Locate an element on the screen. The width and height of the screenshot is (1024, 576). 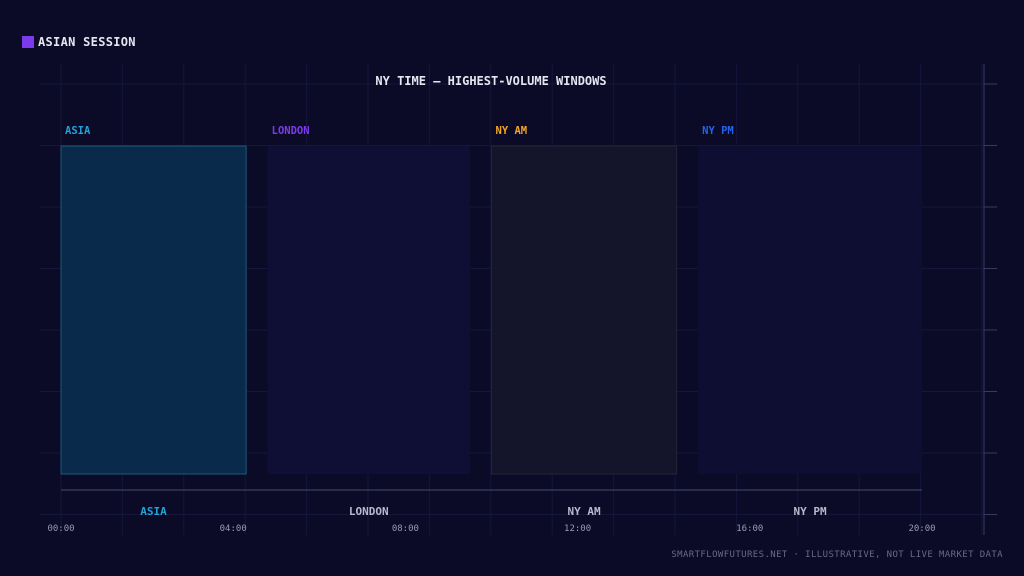
chart-title: NY TIME — HIGHEST-VOLUME WINDOWS is located at coordinates (490, 81).